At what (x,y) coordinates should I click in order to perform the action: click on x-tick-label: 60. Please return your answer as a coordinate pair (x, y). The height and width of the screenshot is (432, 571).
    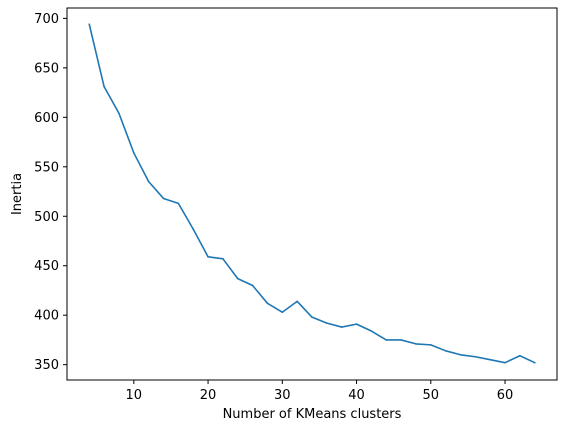
    Looking at the image, I should click on (505, 395).